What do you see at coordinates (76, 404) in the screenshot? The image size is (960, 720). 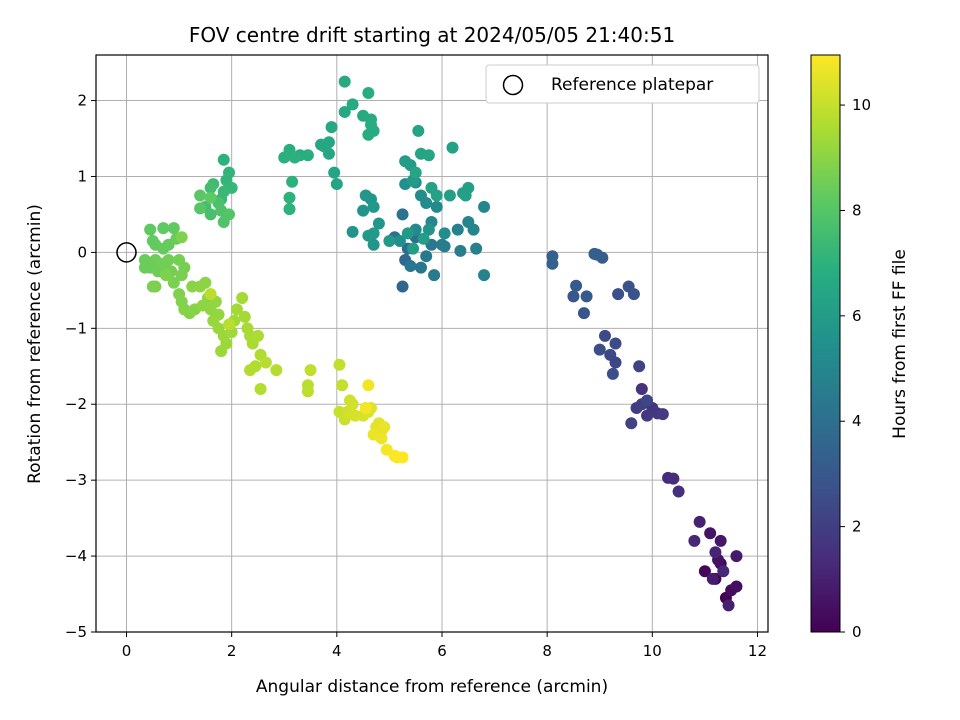 I see `y-tick-label: −2` at bounding box center [76, 404].